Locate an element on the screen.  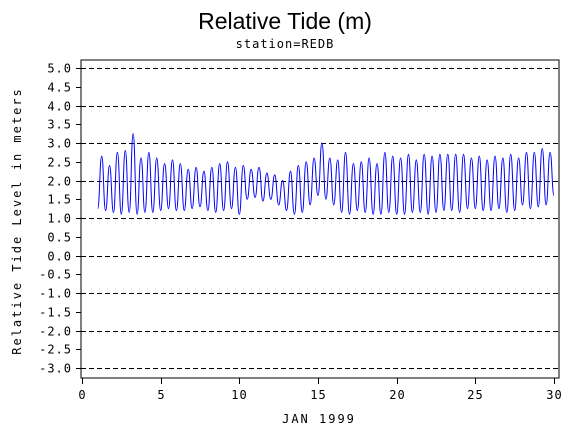
x-tick-label: 20 is located at coordinates (397, 395).